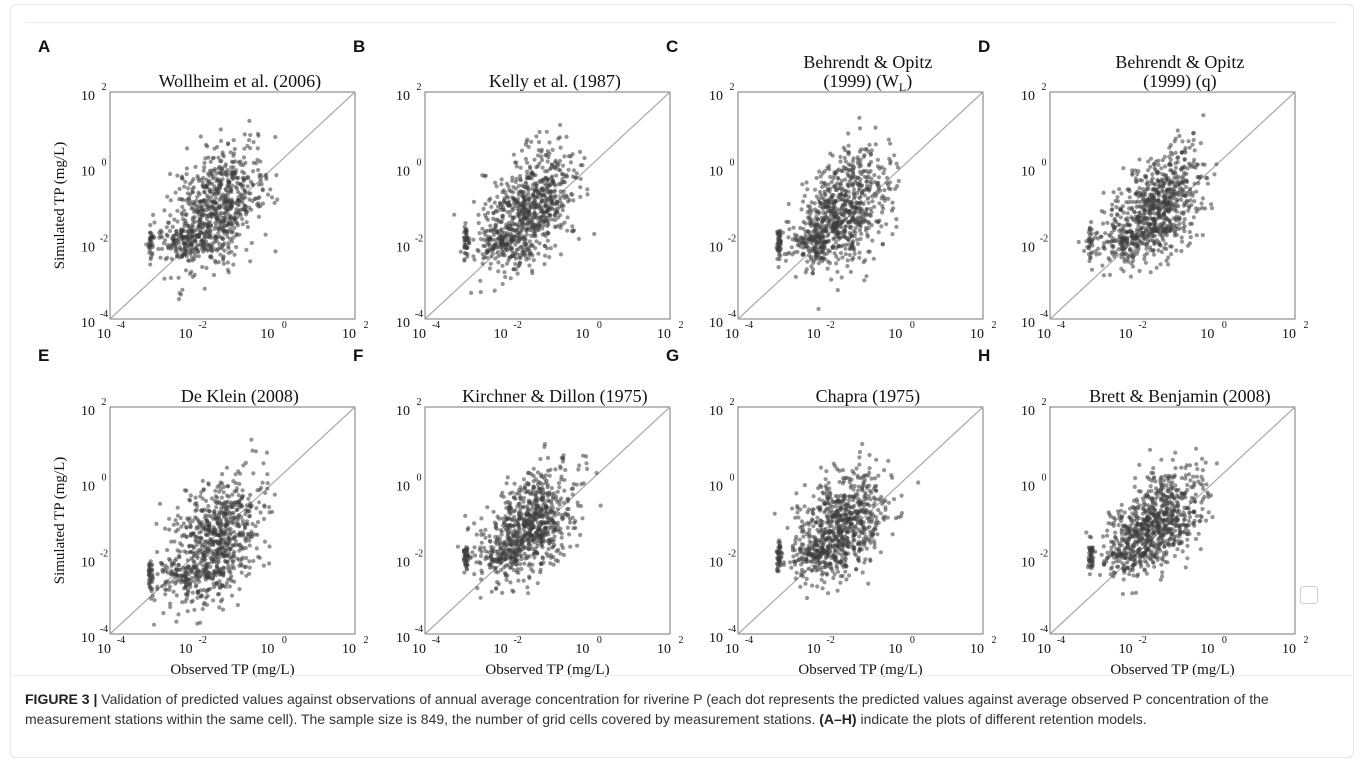  I want to click on y-tick-label: 10, so click(88, 487).